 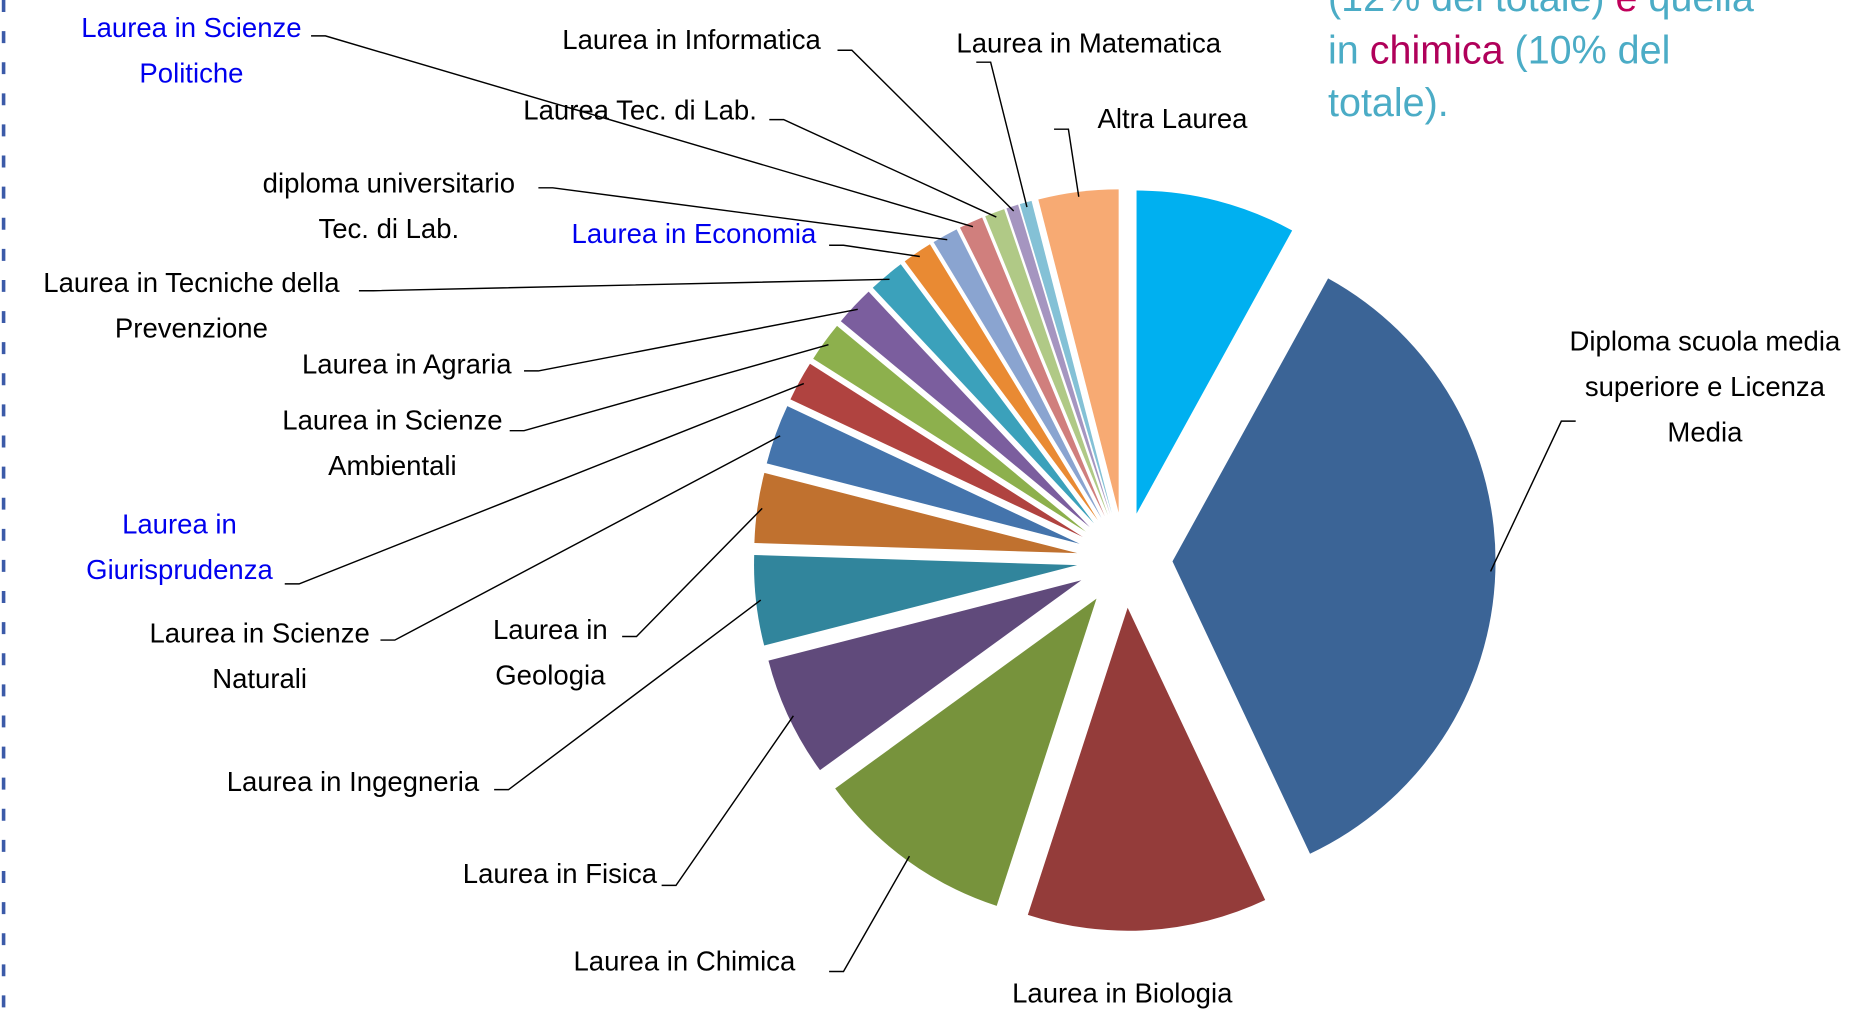 I want to click on slice-label: Laurea in Giurisprudenza, so click(x=179, y=547).